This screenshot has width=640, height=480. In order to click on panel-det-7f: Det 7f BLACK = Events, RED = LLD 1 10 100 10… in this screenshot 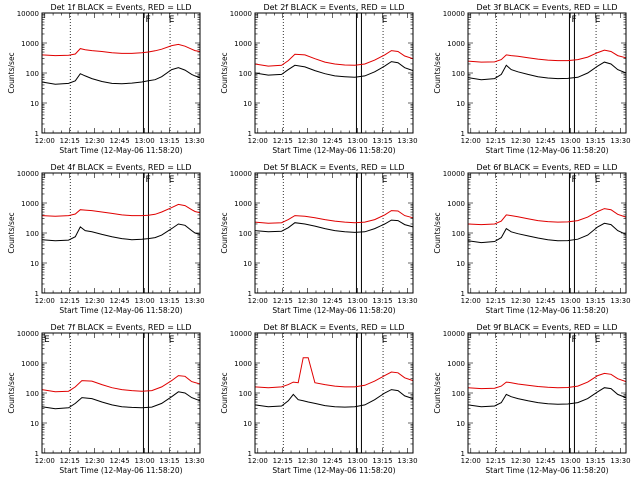, I will do `click(106, 399)`.